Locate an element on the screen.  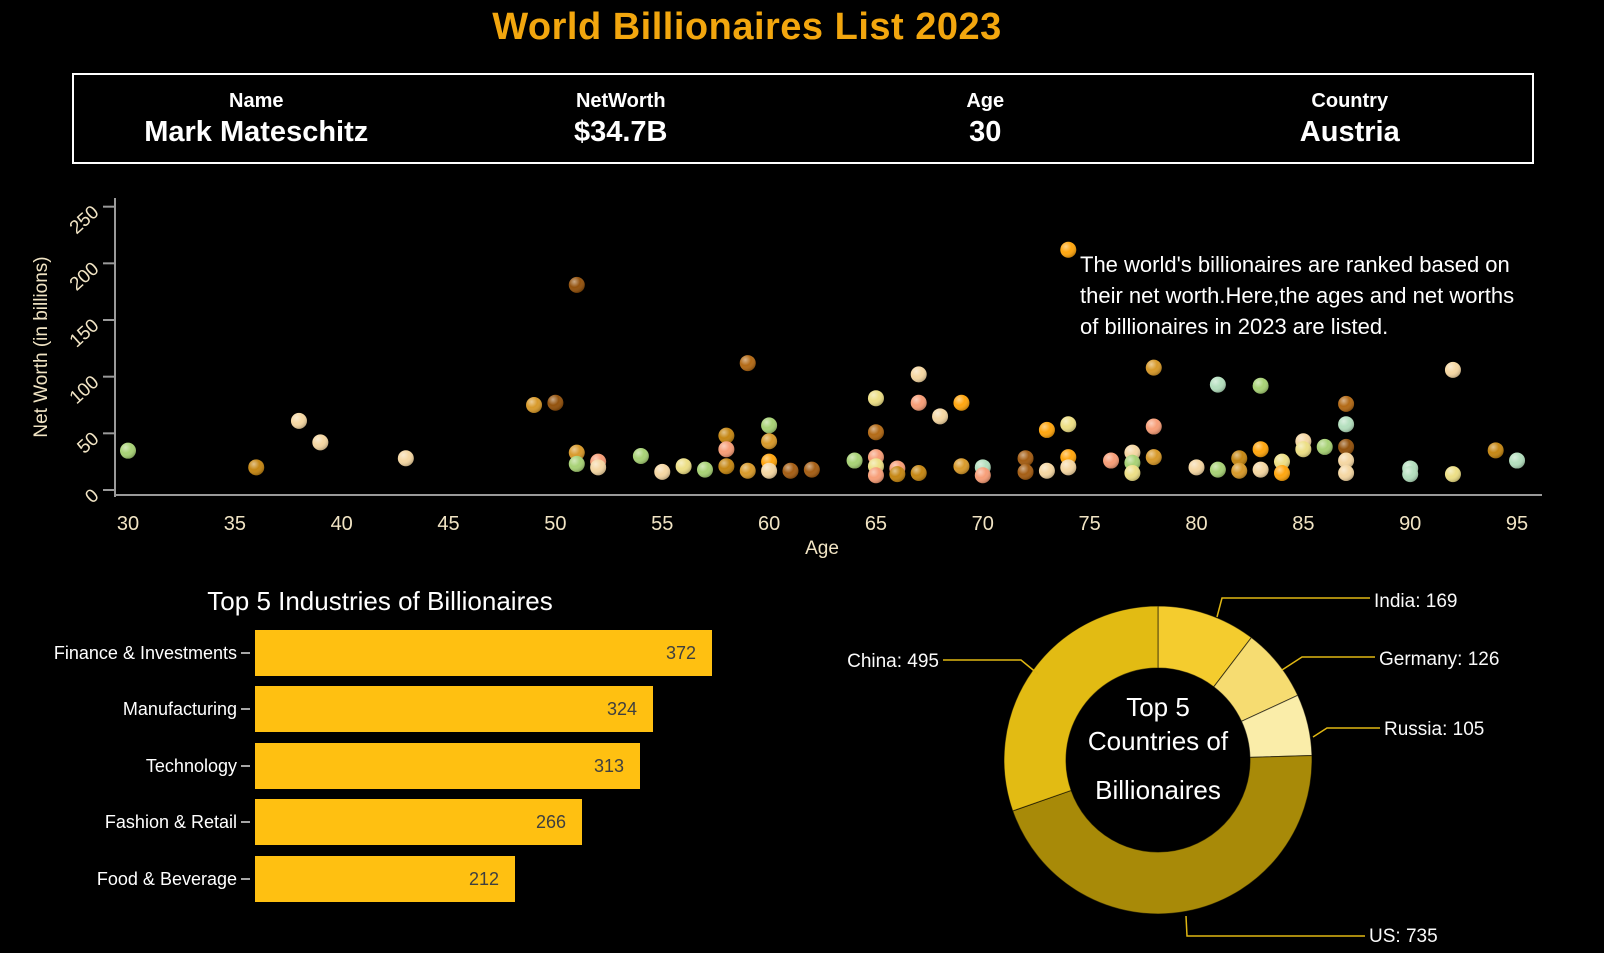
bar-value-label: 212 is located at coordinates (483, 878).